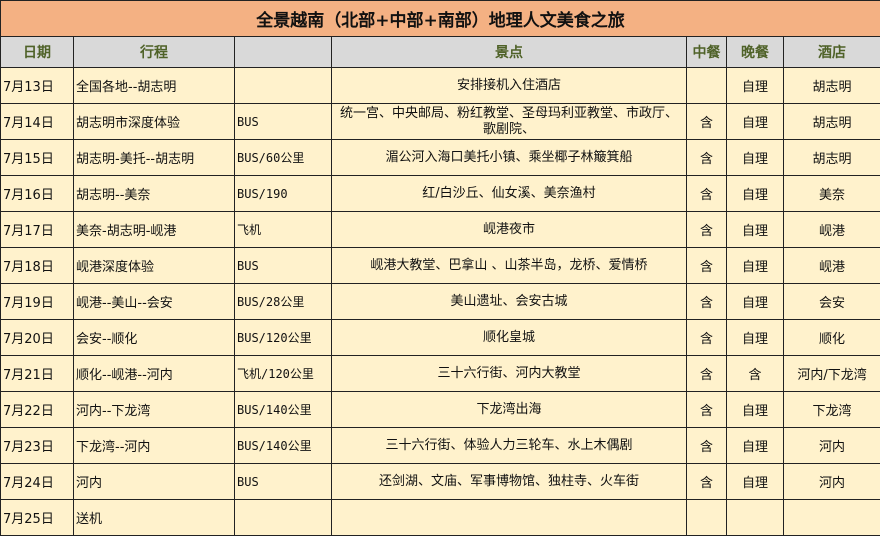  Describe the element at coordinates (154, 446) in the screenshot. I see `cell-route: 下龙湾--河内` at that location.